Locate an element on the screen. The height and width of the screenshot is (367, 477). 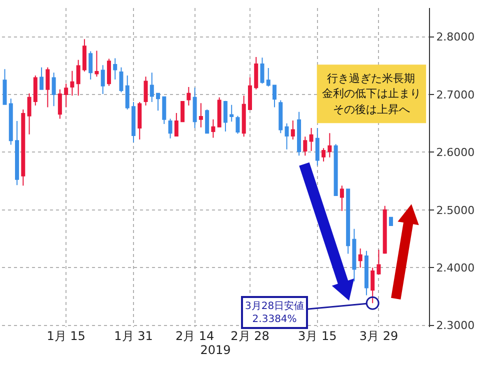
y-tick-label: 2.7000 is located at coordinates (455, 95).